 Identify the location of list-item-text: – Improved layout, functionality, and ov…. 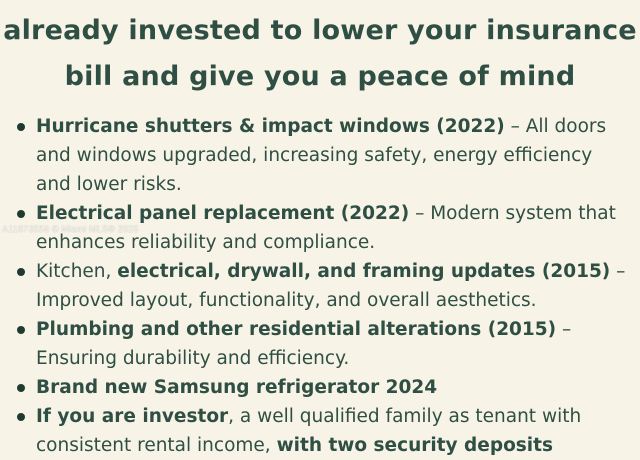
(331, 286).